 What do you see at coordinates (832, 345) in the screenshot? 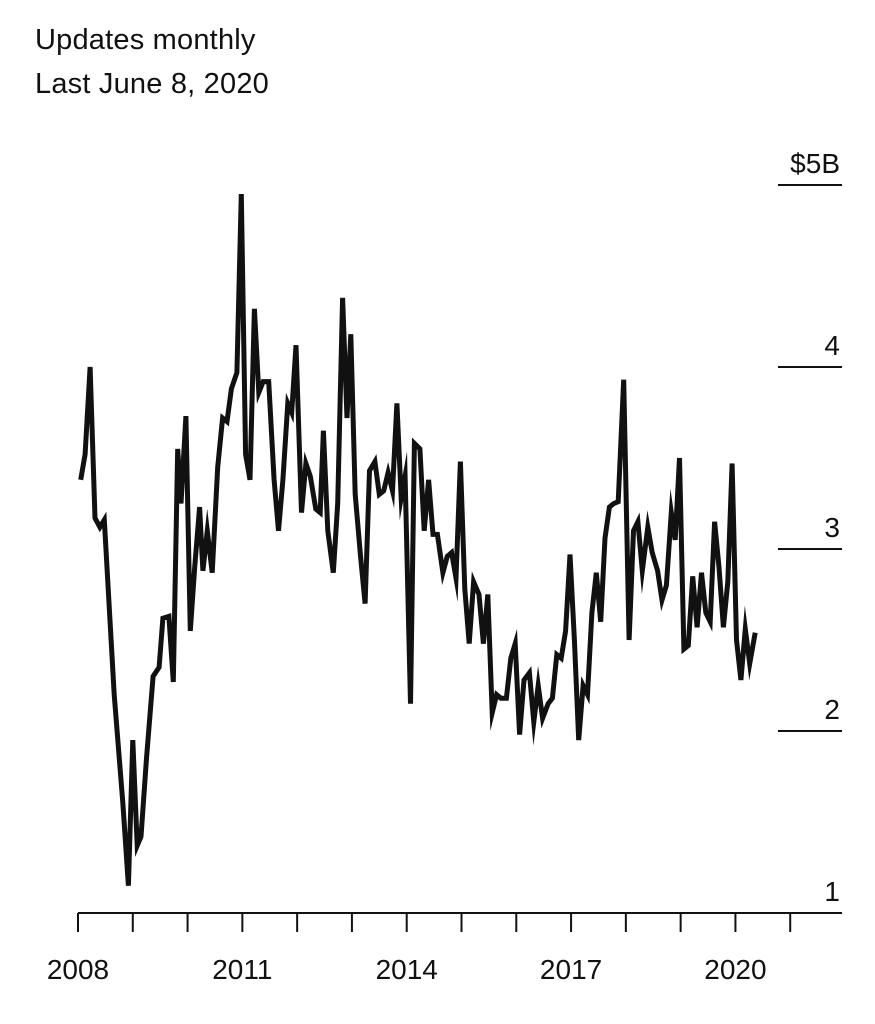
I see `y-tick-label-1: 4` at bounding box center [832, 345].